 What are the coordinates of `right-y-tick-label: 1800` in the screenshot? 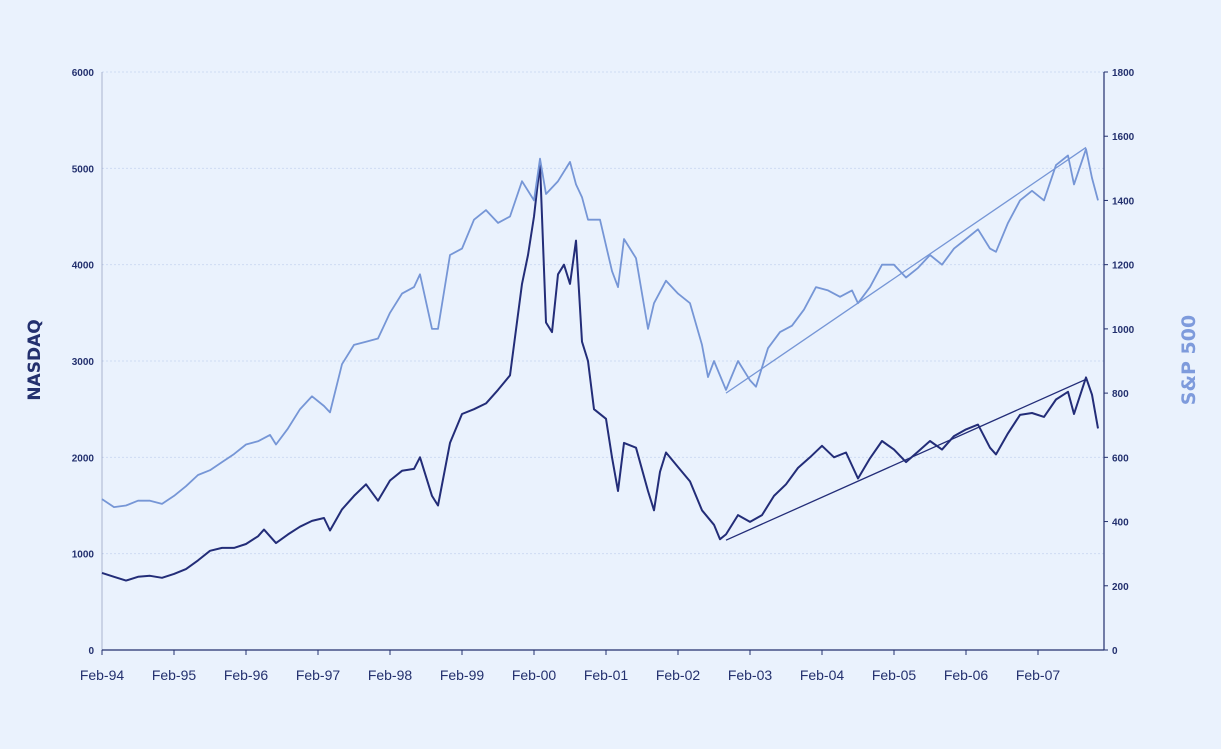 It's located at (1123, 73).